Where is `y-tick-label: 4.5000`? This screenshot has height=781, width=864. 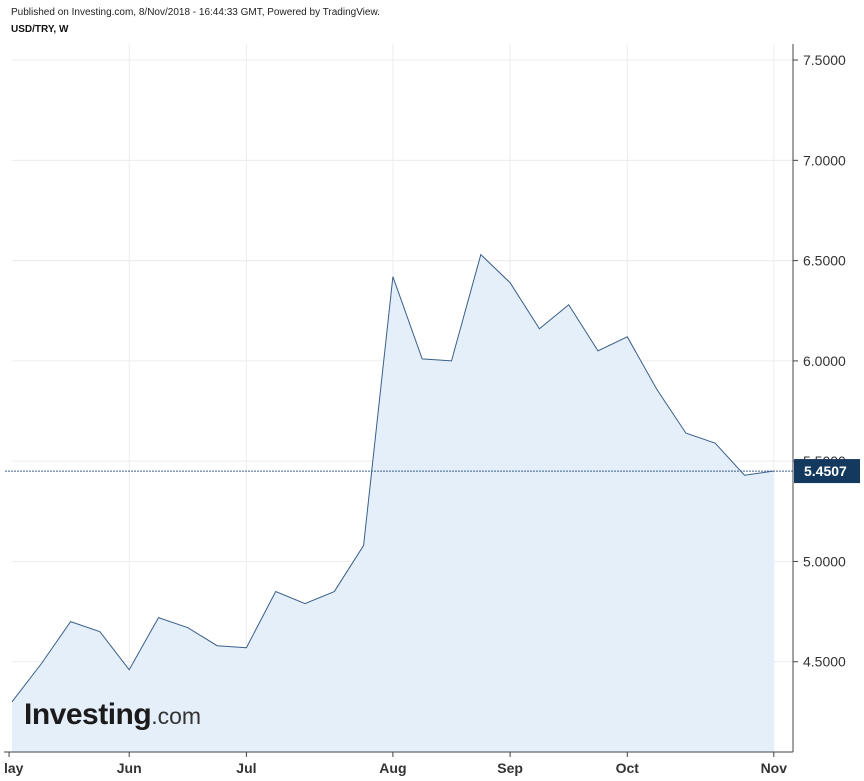
y-tick-label: 4.5000 is located at coordinates (824, 662).